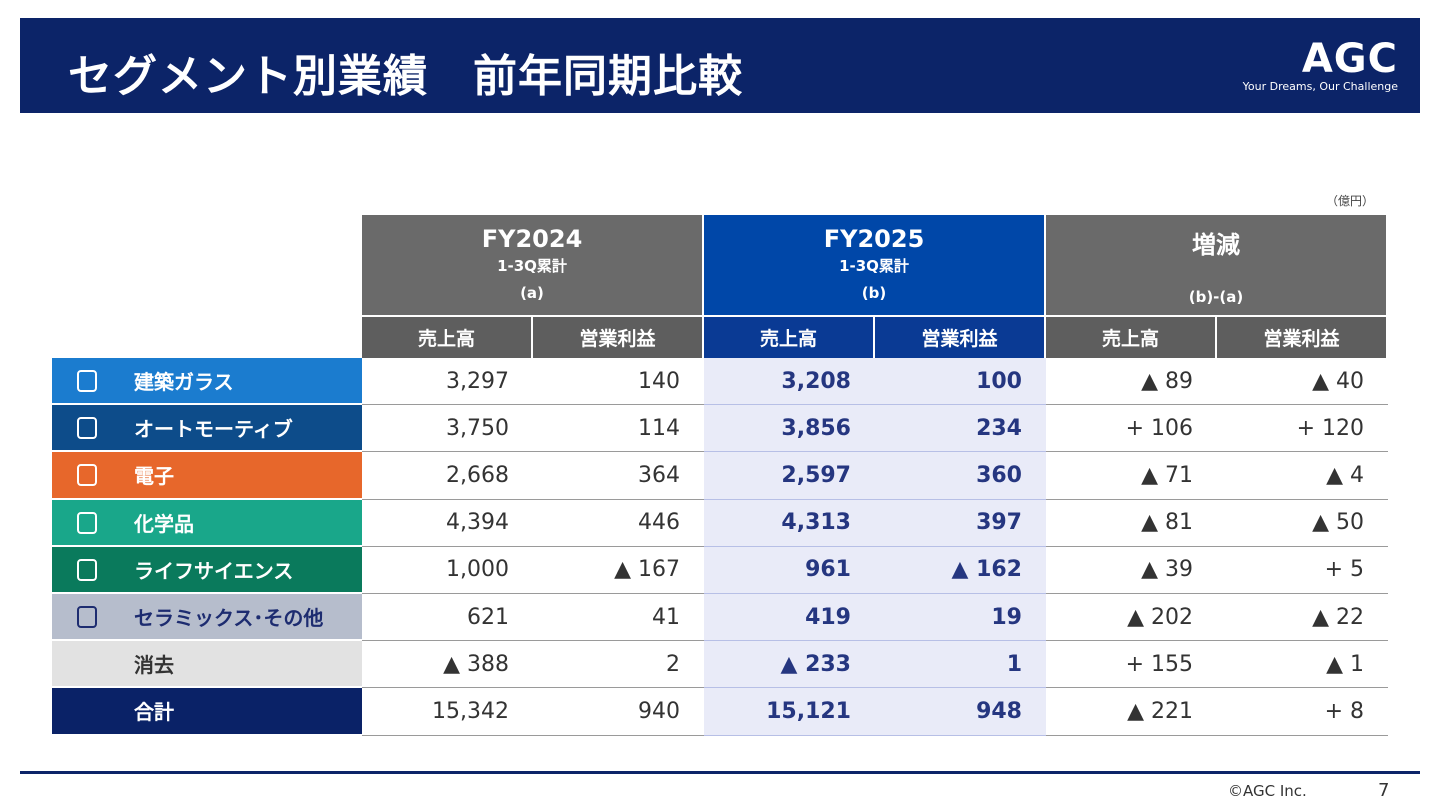 Image resolution: width=1440 pixels, height=810 pixels. I want to click on segment-name: オートモーティブ, so click(213, 429).